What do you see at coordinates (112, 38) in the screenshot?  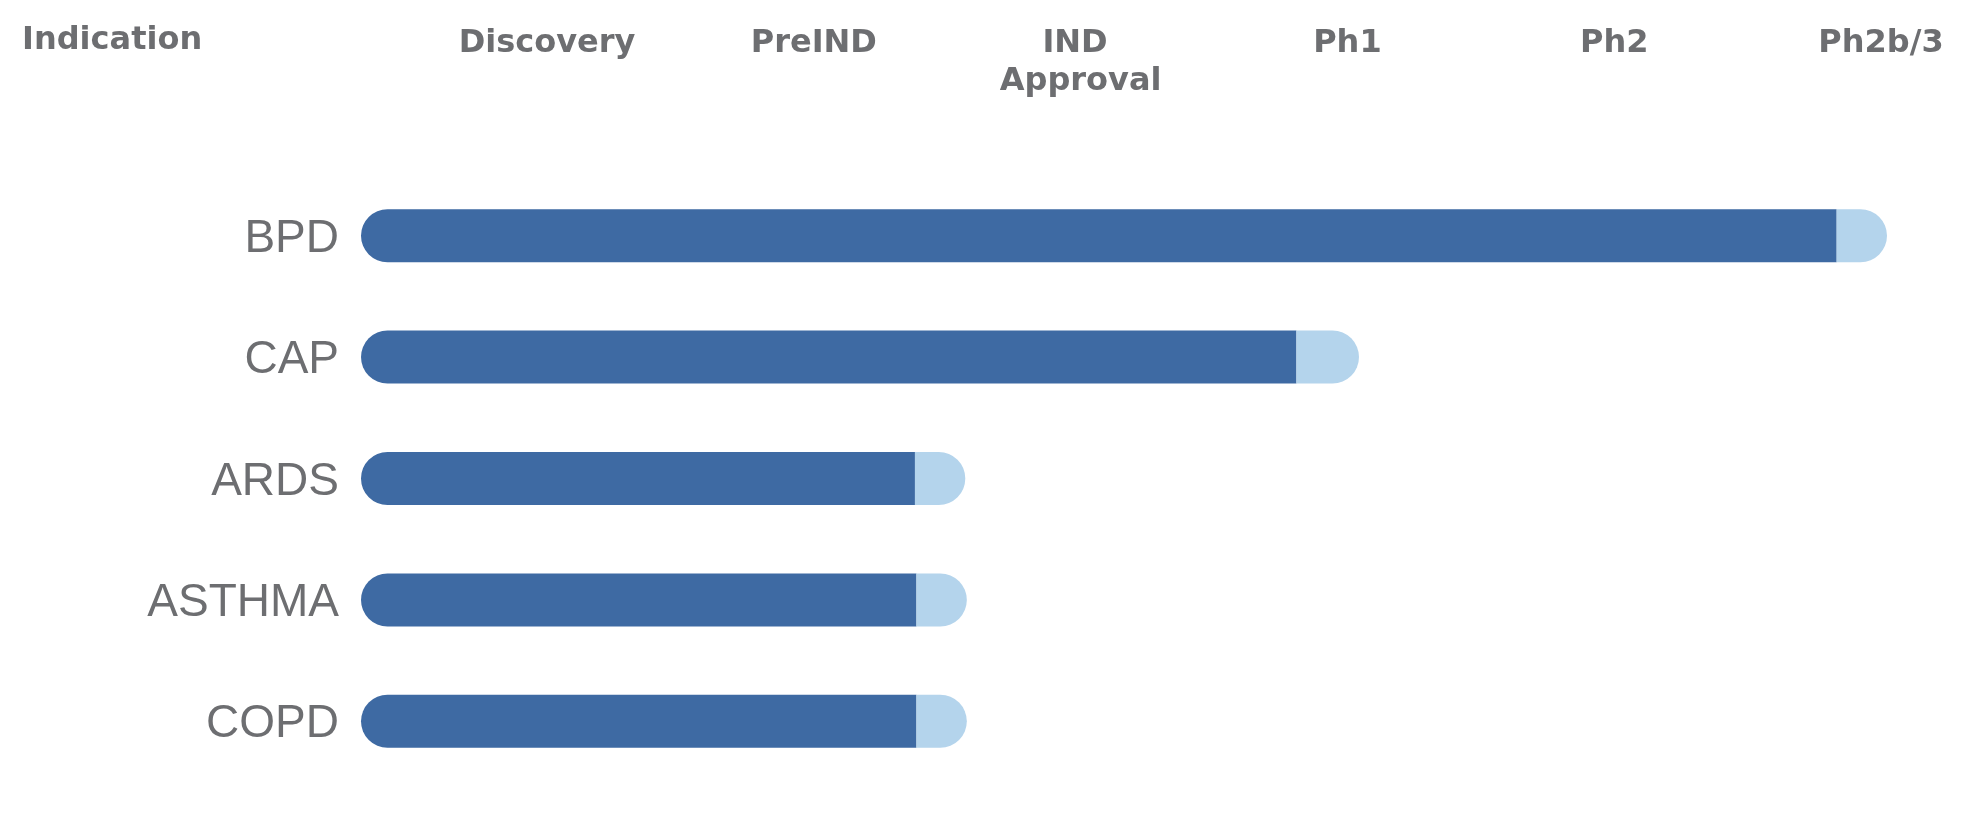 I see `y-axis-title: Indication` at bounding box center [112, 38].